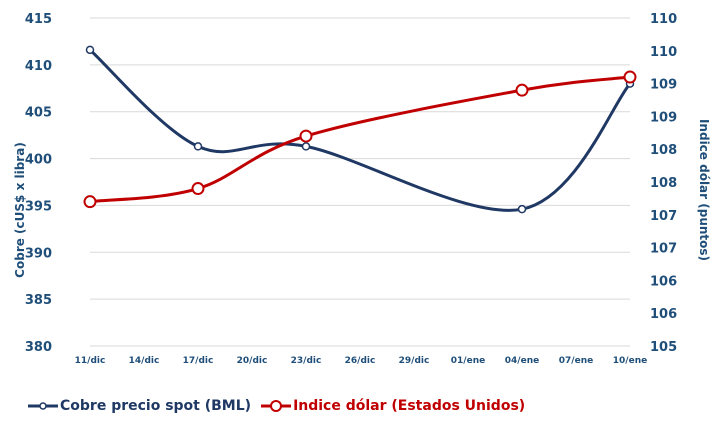 The height and width of the screenshot is (421, 715). What do you see at coordinates (38, 183) in the screenshot?
I see `left-axis-ticks: 380 385 390 395 400 405 410 415` at bounding box center [38, 183].